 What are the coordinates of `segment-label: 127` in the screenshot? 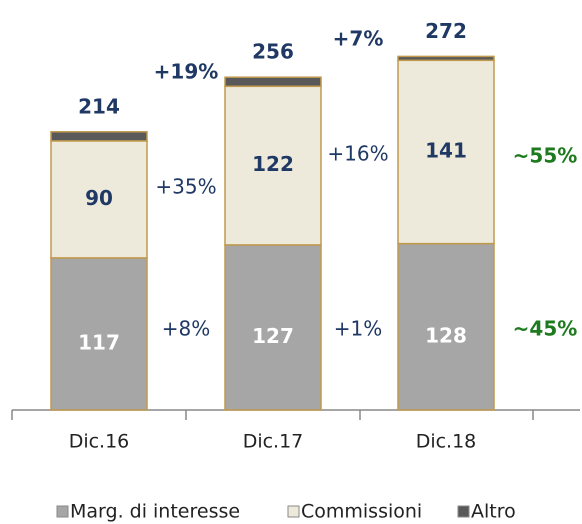 It's located at (273, 336).